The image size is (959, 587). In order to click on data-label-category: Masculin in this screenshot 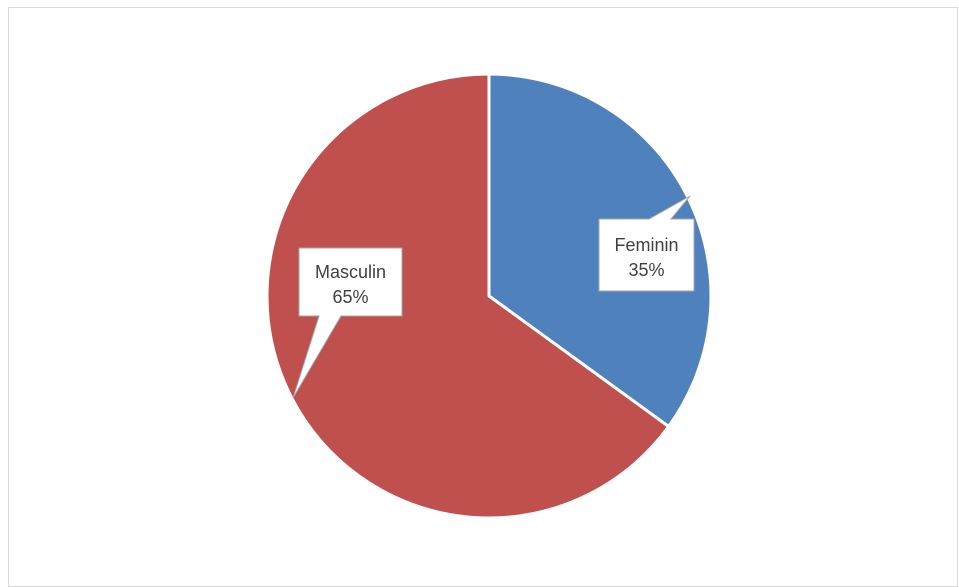, I will do `click(350, 272)`.